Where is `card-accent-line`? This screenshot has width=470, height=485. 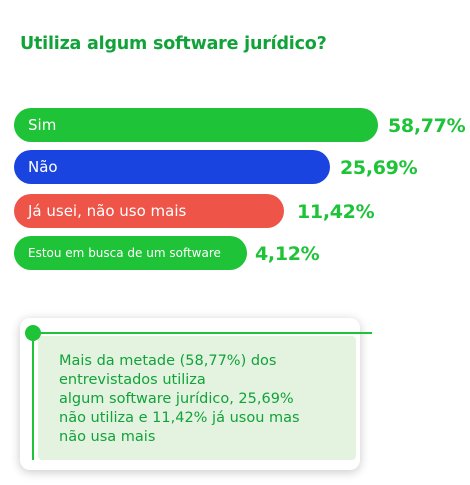
card-accent-line is located at coordinates (202, 333).